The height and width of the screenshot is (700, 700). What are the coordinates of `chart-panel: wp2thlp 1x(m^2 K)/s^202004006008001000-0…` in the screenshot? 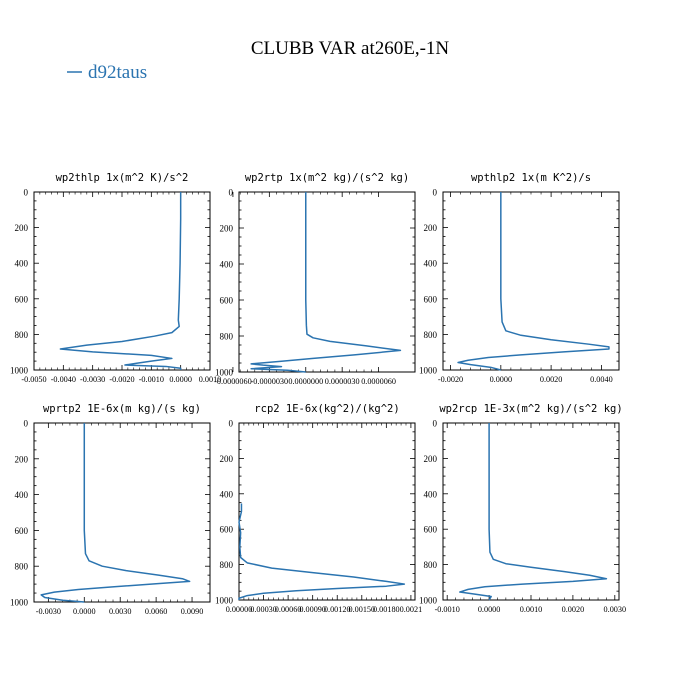 It's located at (115, 278).